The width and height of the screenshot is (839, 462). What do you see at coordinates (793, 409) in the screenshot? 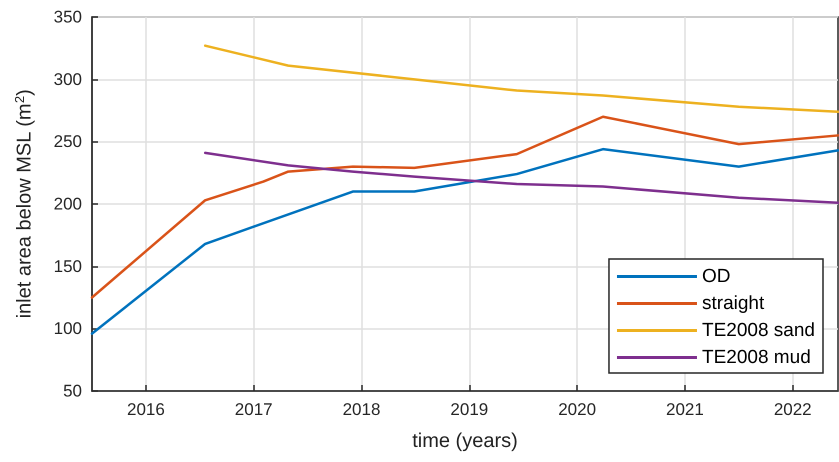
I see `x-tick-label: 2022` at bounding box center [793, 409].